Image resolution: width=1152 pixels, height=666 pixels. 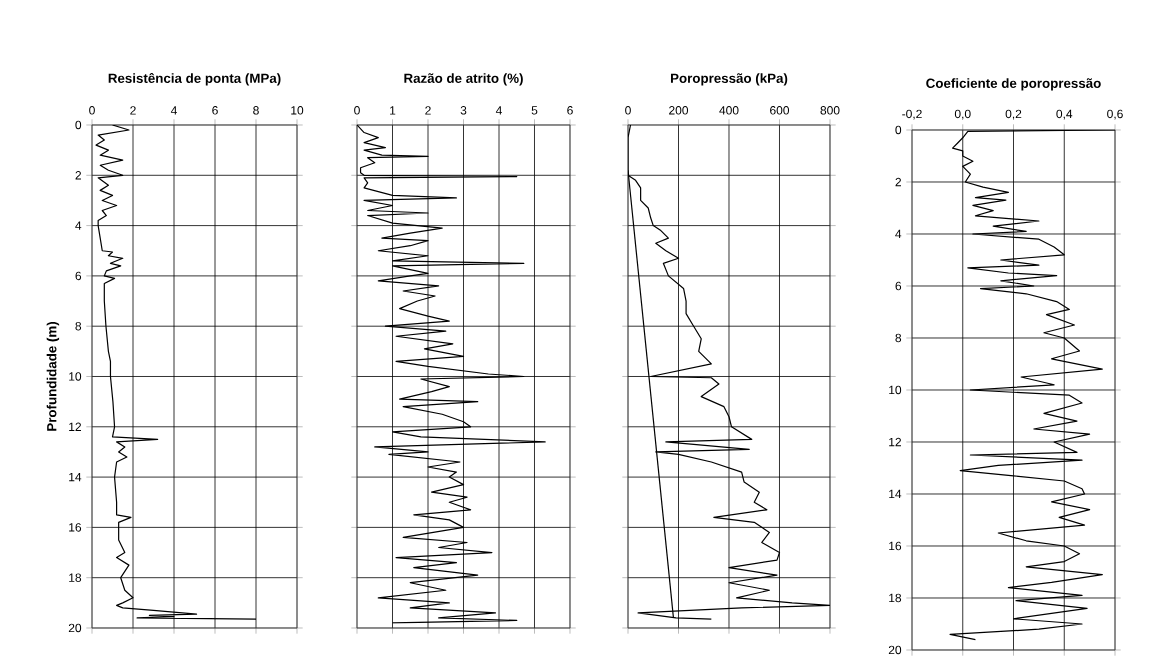 What do you see at coordinates (1064, 114) in the screenshot?
I see `x-tick-label: 0,4` at bounding box center [1064, 114].